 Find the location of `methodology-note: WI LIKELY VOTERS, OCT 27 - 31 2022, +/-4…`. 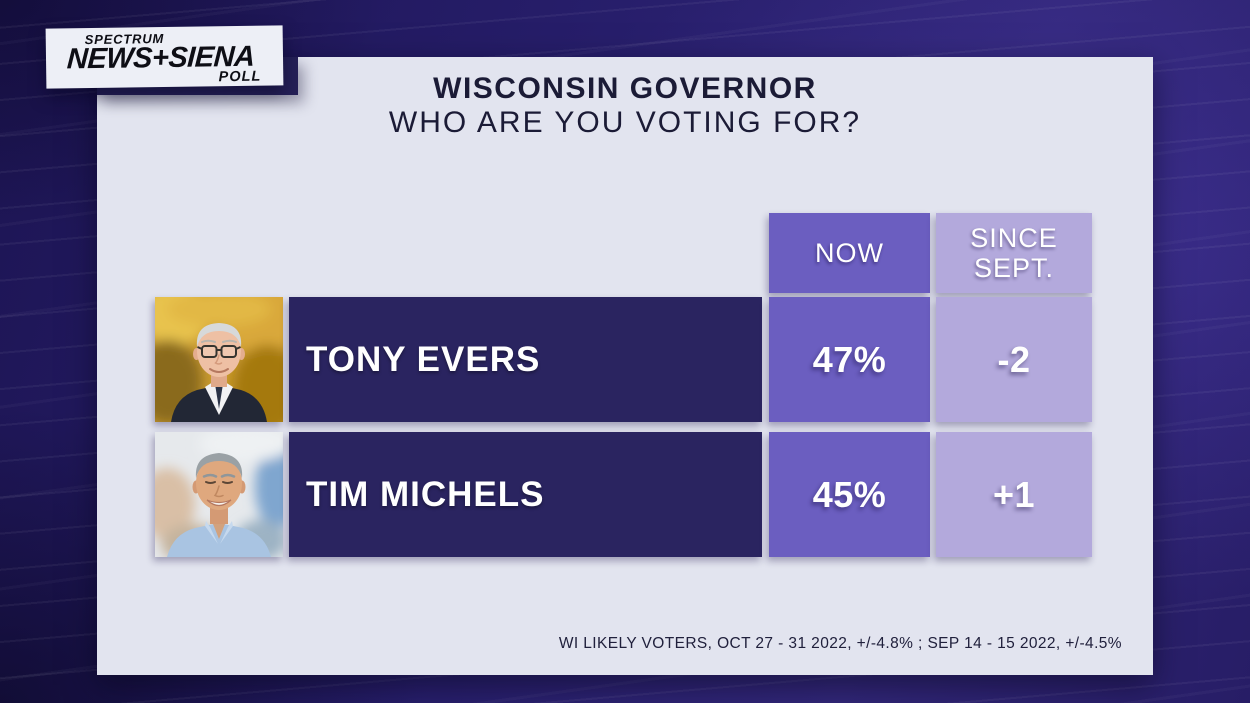

methodology-note: WI LIKELY VOTERS, OCT 27 - 31 2022, +/-4… is located at coordinates (840, 643).